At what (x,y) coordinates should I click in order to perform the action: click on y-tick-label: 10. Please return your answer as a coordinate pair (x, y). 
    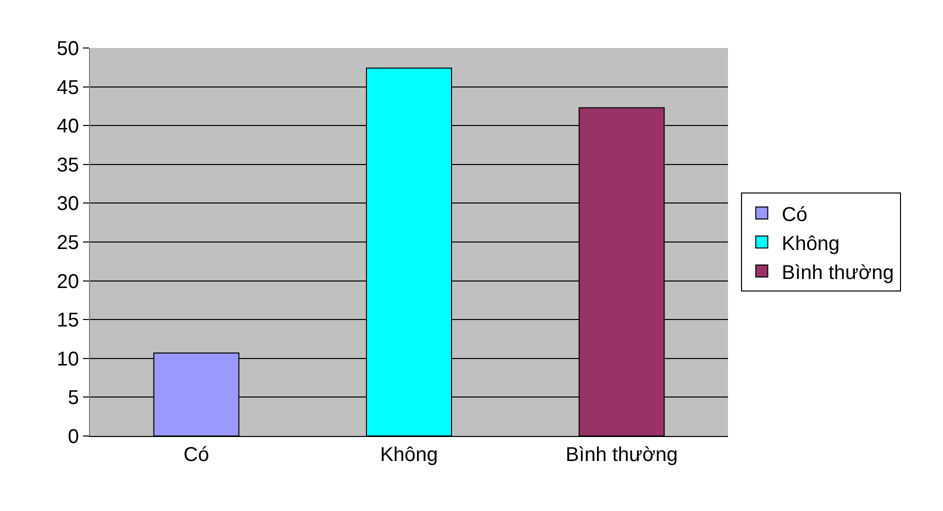
    Looking at the image, I should click on (67, 359).